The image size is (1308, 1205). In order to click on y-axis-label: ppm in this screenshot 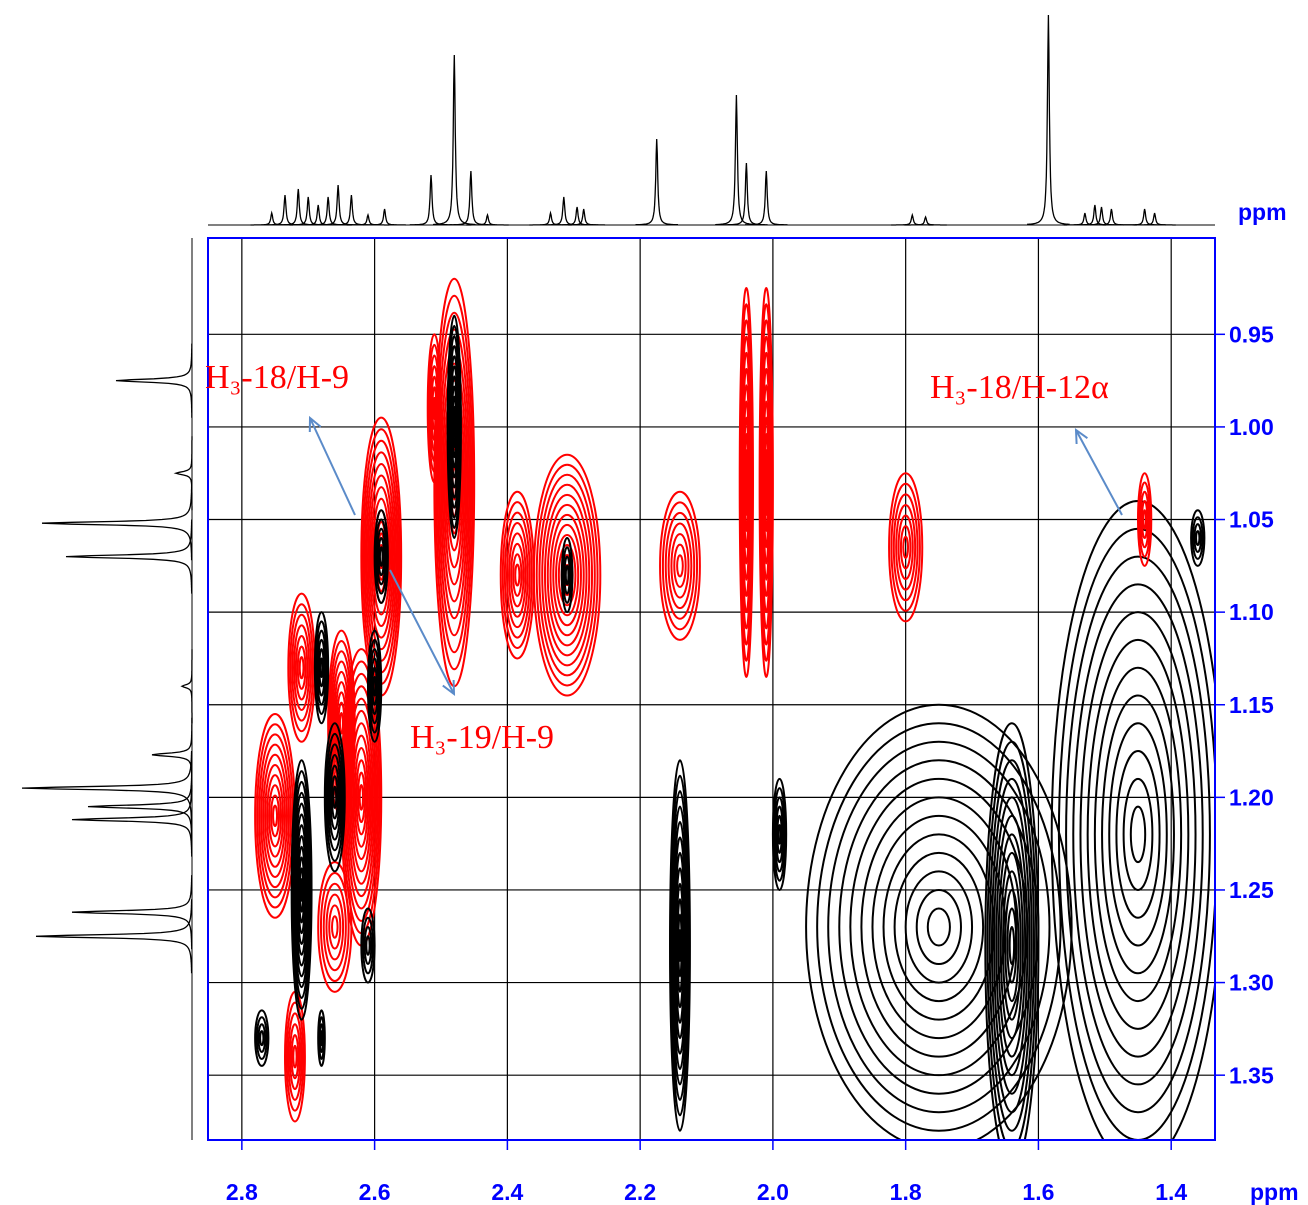, I will do `click(1262, 212)`.